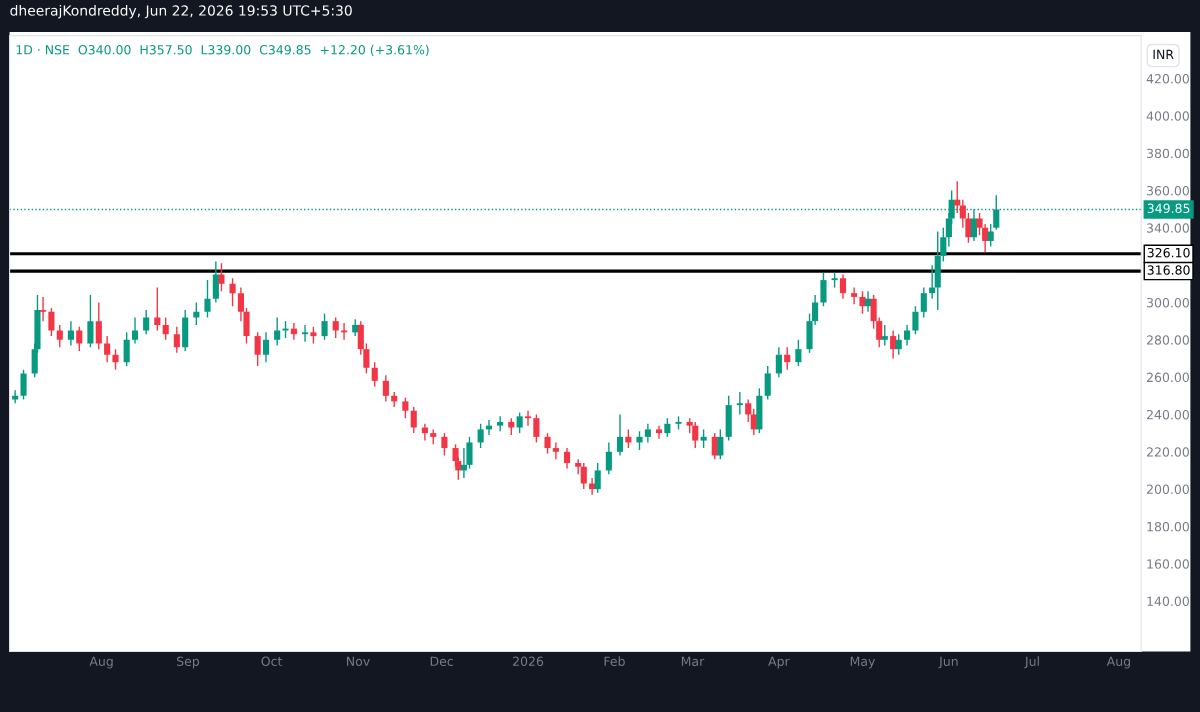  I want to click on y-tick-label: 420.00, so click(1167, 79).